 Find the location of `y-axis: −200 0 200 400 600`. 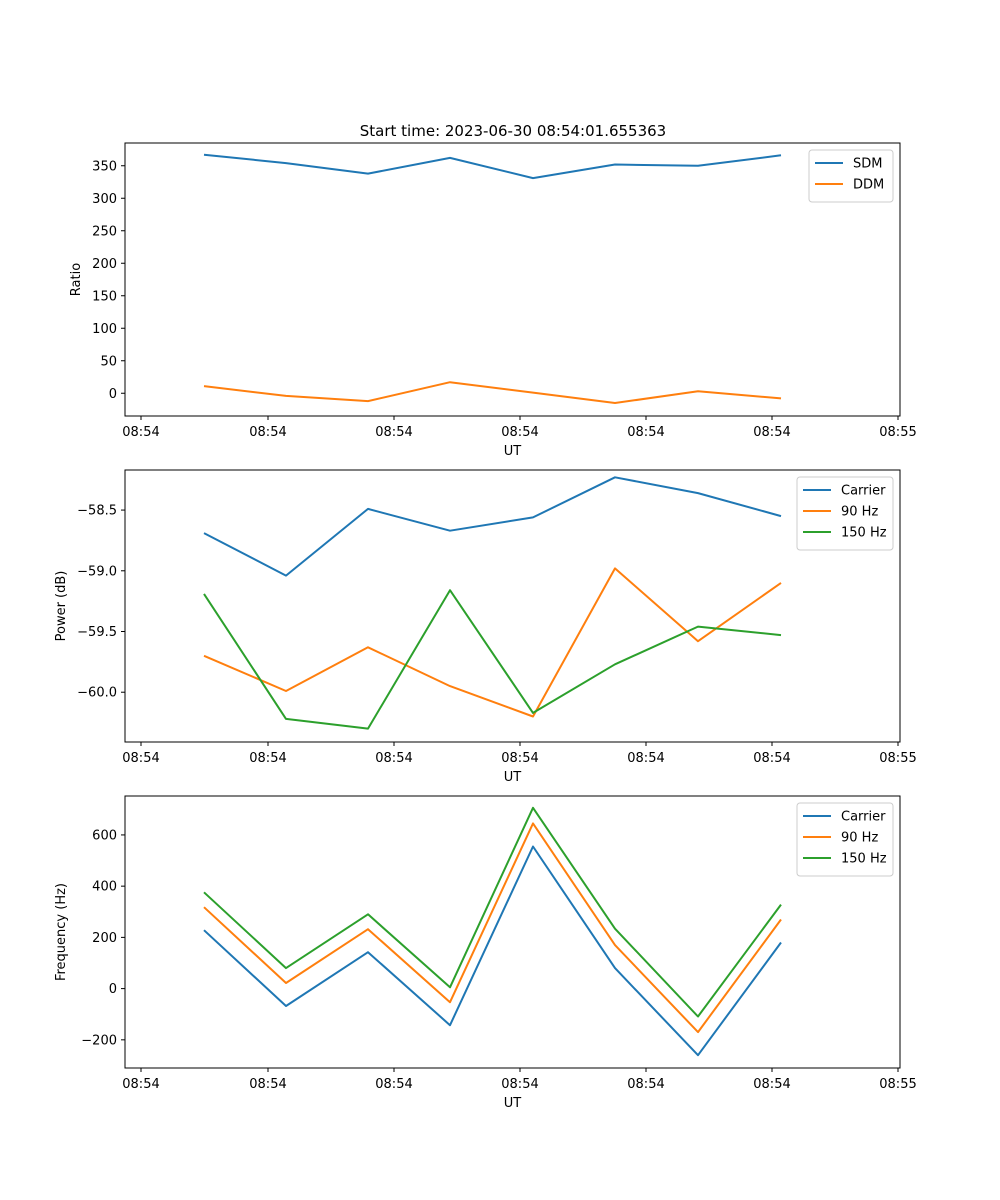

y-axis: −200 0 200 400 600 is located at coordinates (103, 938).